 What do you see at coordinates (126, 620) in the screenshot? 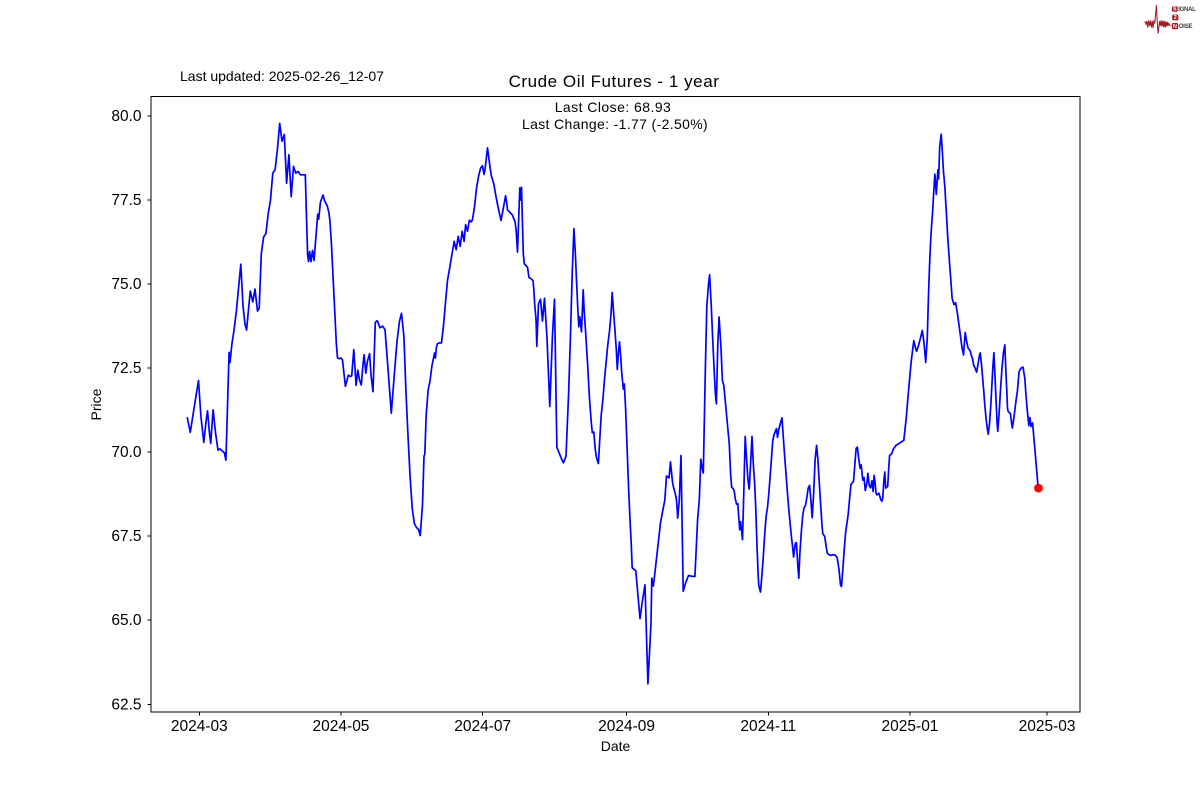
I see `svg-text: 65.0` at bounding box center [126, 620].